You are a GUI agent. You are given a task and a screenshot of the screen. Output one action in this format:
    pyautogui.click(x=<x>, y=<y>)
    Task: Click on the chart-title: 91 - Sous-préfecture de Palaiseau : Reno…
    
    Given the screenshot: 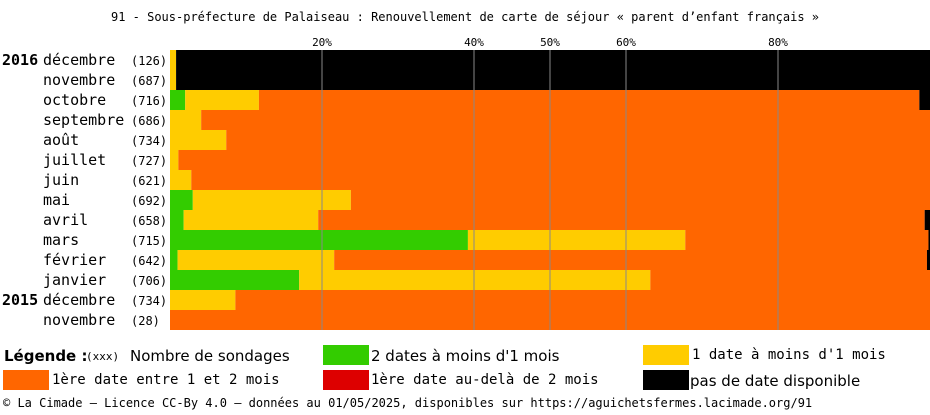 What is the action you would take?
    pyautogui.click(x=464, y=17)
    